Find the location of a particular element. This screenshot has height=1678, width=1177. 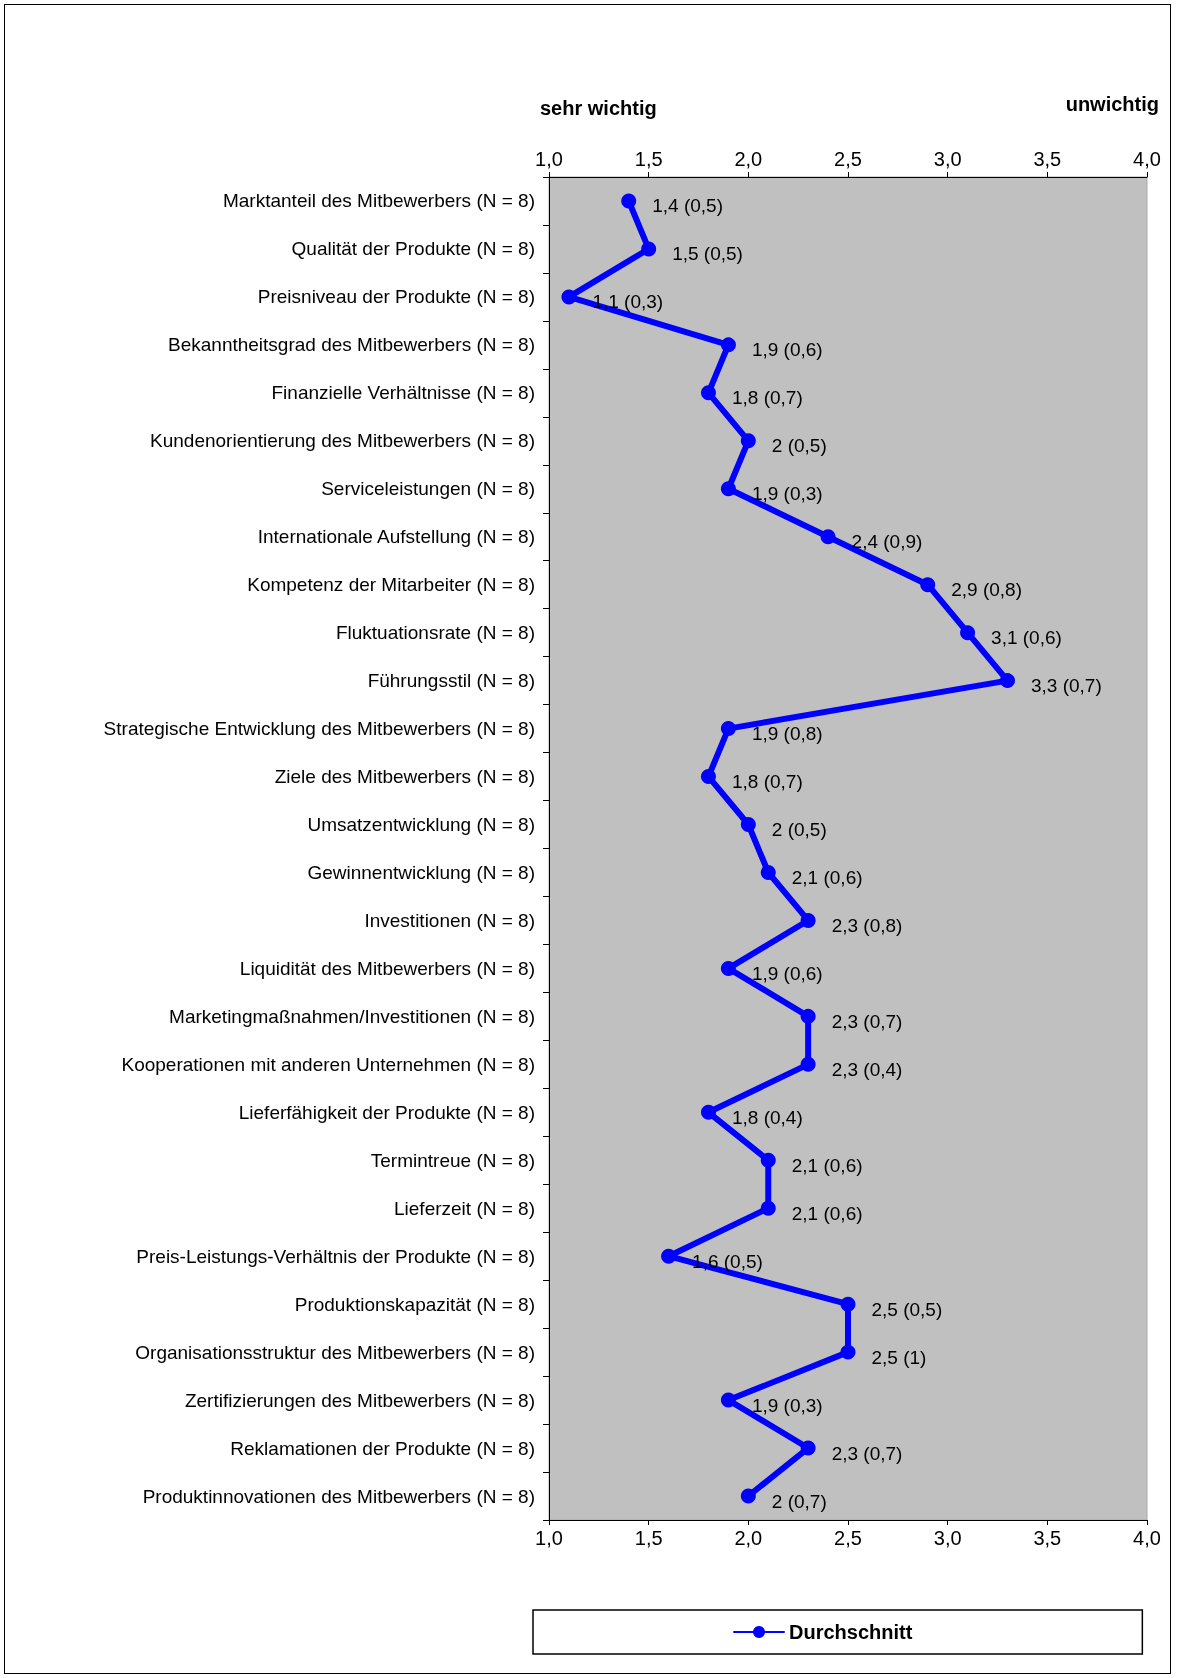

y-tick-label: Fluktuationsrate (N = 8) is located at coordinates (435, 633).